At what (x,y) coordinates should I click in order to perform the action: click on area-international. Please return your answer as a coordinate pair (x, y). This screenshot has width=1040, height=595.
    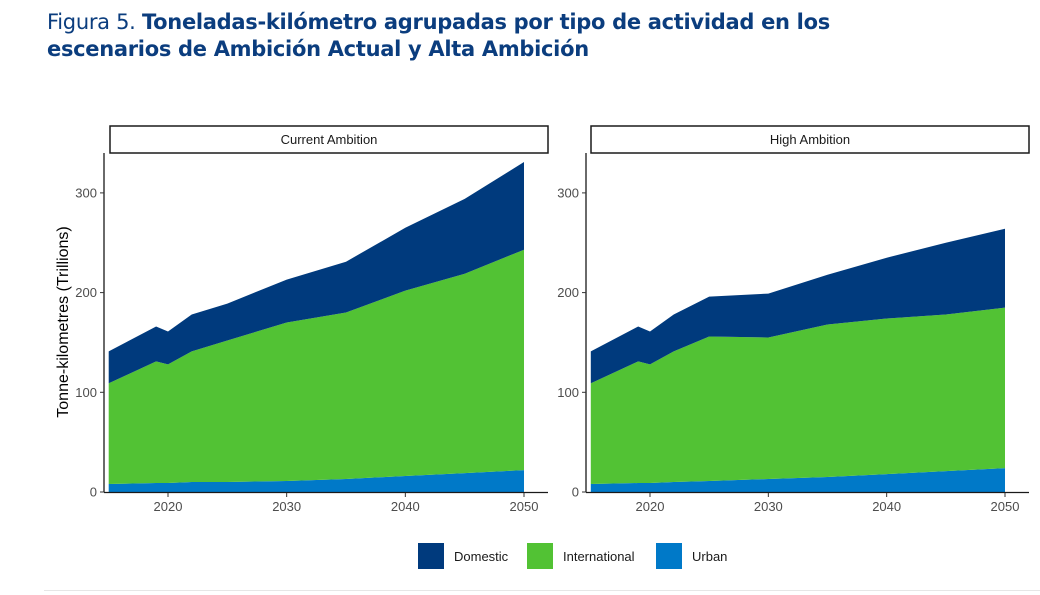
    Looking at the image, I should click on (797, 395).